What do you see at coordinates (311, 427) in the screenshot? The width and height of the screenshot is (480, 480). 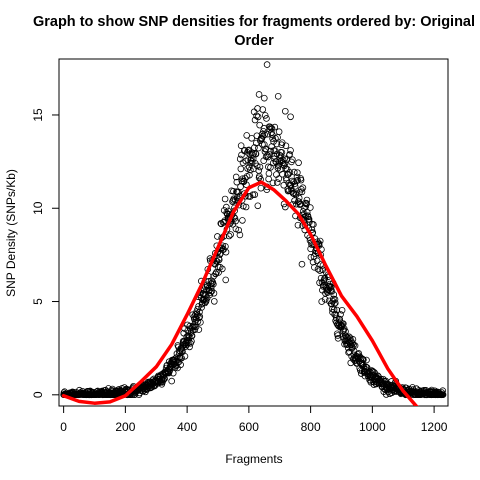 I see `x-tick-label: 800` at bounding box center [311, 427].